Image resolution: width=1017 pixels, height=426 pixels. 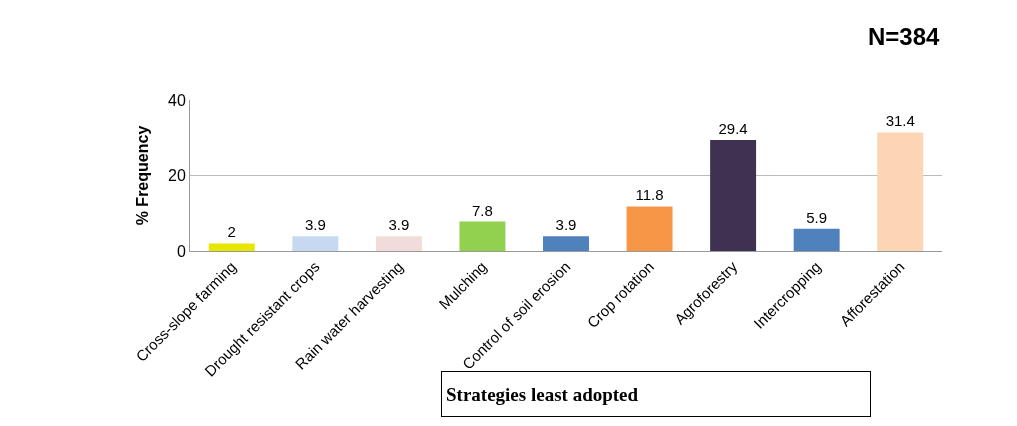 I want to click on data-label: 7.8, so click(x=482, y=210).